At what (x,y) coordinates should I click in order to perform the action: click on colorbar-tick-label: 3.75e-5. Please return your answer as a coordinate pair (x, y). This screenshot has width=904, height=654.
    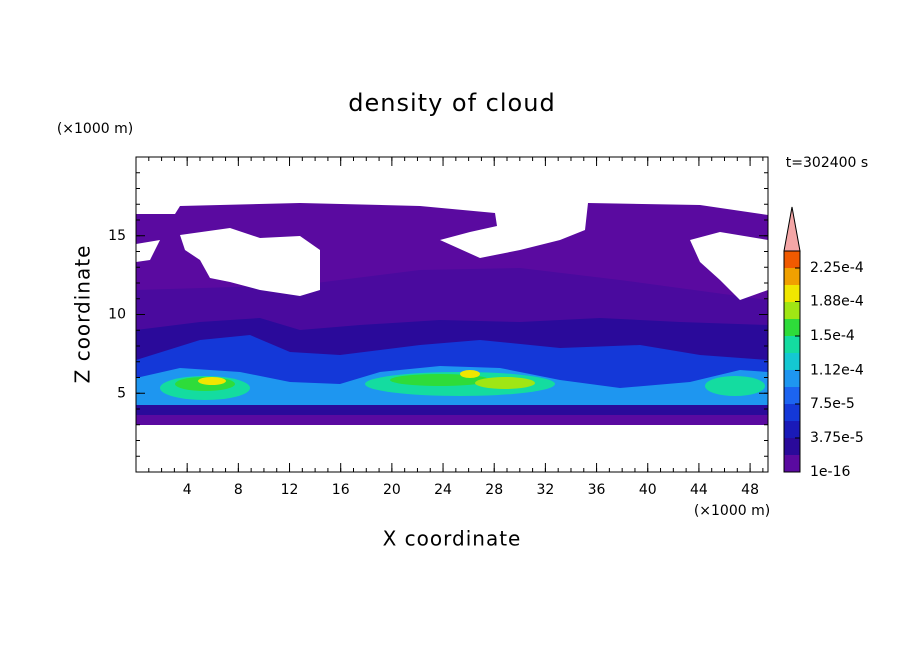
    Looking at the image, I should click on (837, 438).